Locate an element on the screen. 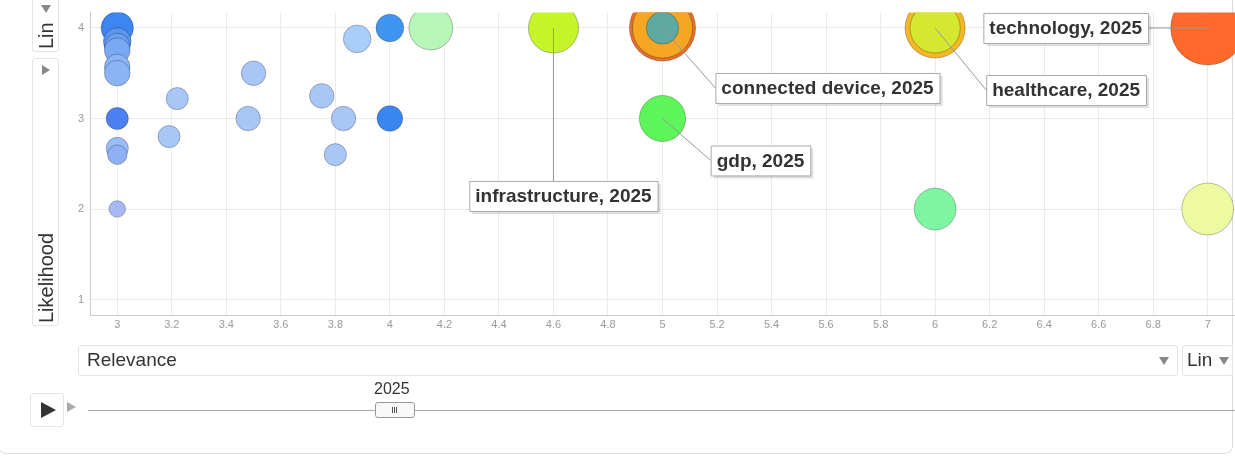 The height and width of the screenshot is (457, 1235). x-tick-label: 5 is located at coordinates (662, 324).